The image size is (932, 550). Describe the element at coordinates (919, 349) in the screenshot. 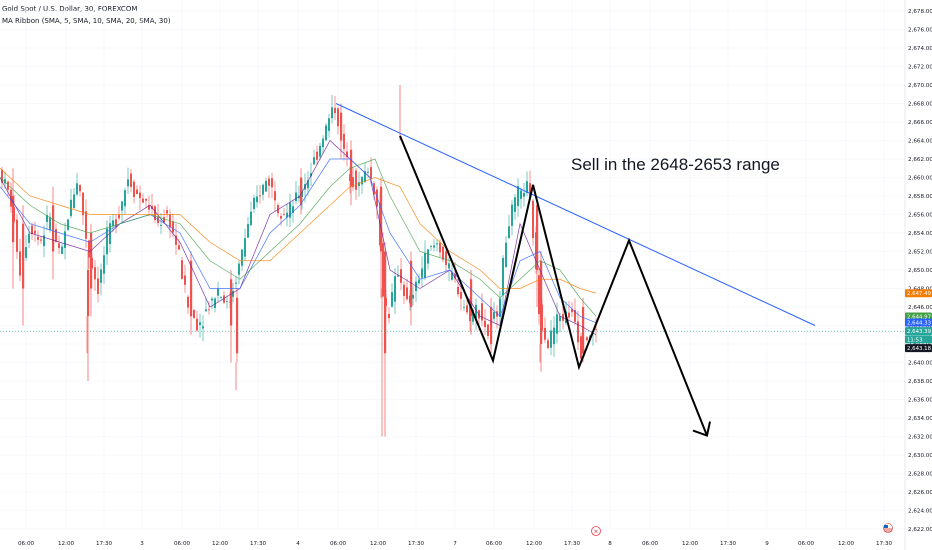

I see `svg-text: 2,643.18` at that location.